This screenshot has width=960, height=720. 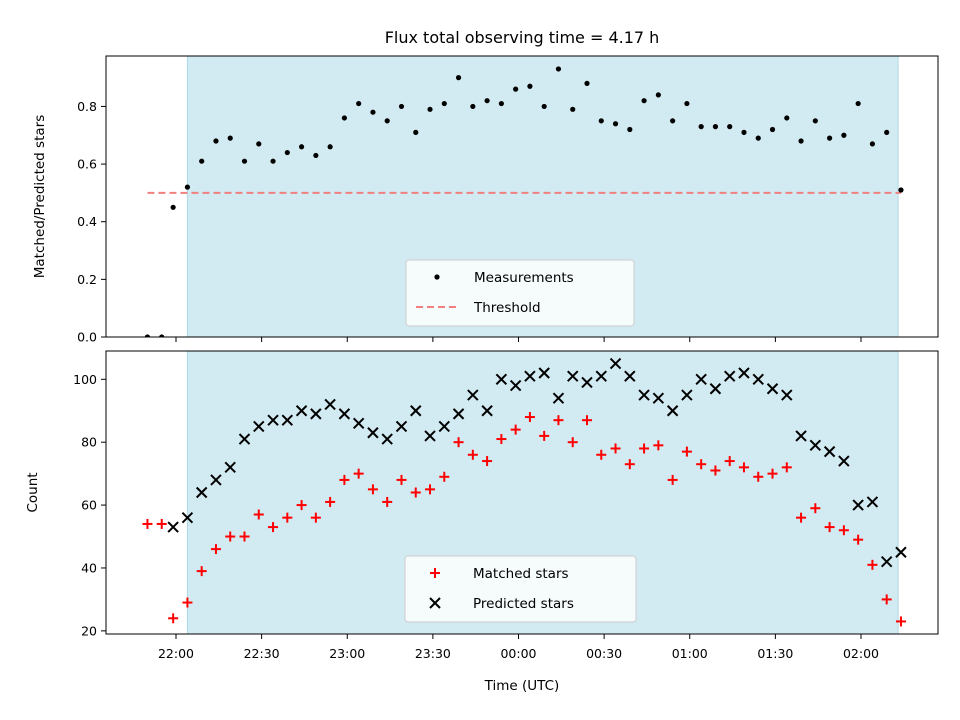 I want to click on chart-title: Flux total observing time = 4.17 h, so click(x=522, y=37).